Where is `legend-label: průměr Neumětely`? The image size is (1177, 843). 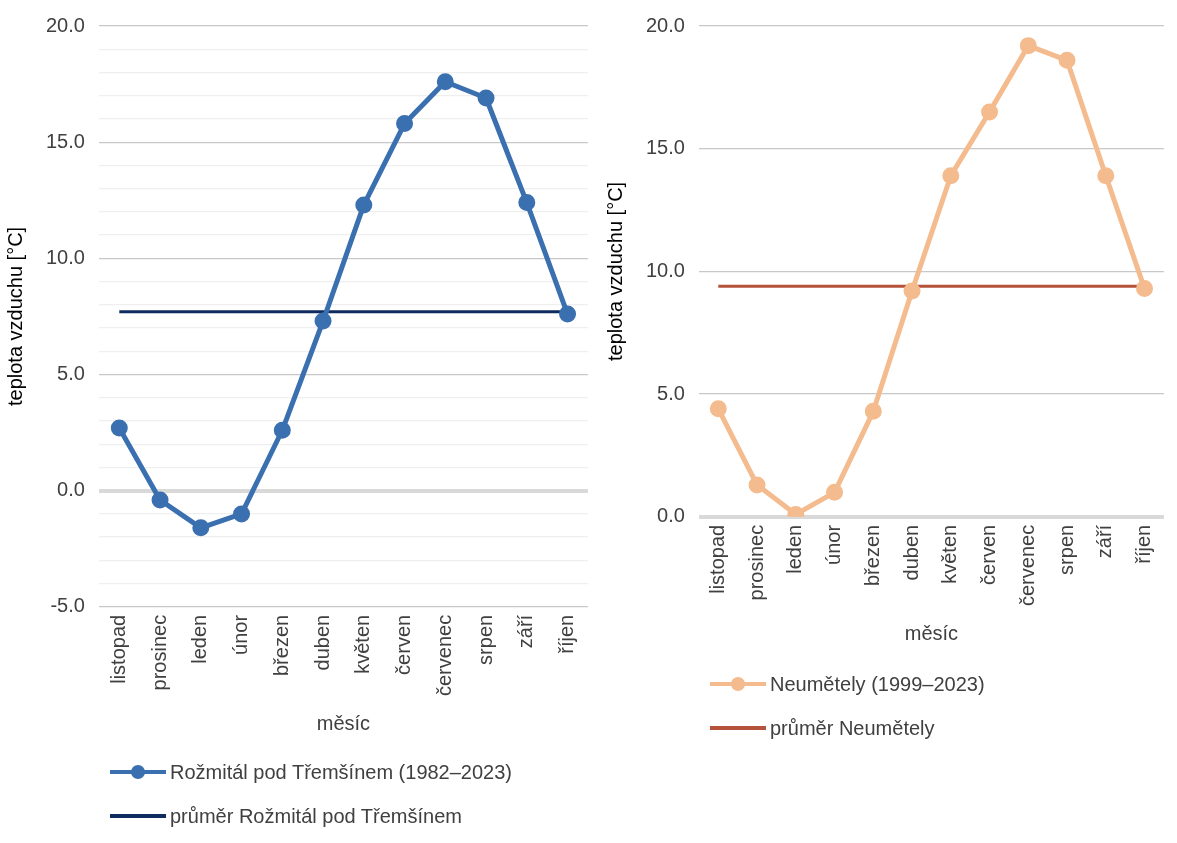 legend-label: průměr Neumětely is located at coordinates (852, 728).